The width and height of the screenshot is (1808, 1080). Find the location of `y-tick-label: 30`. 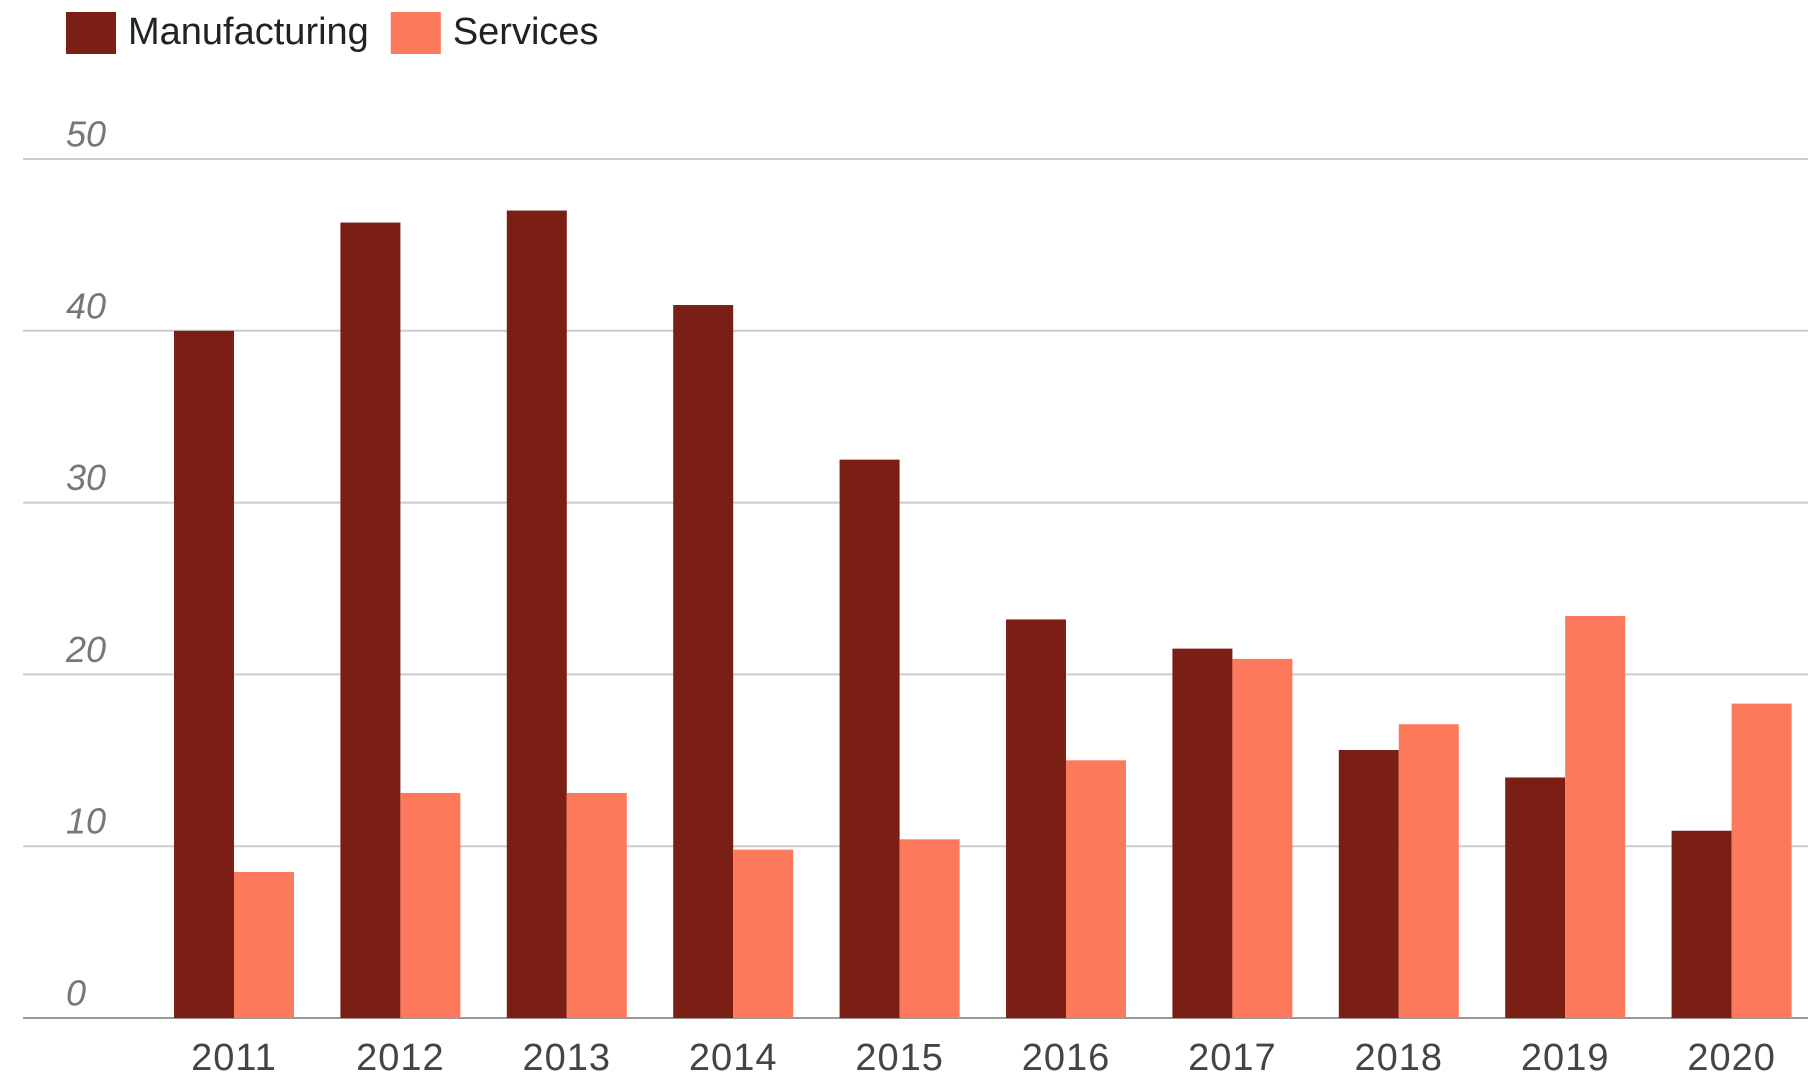

y-tick-label: 30 is located at coordinates (86, 477).